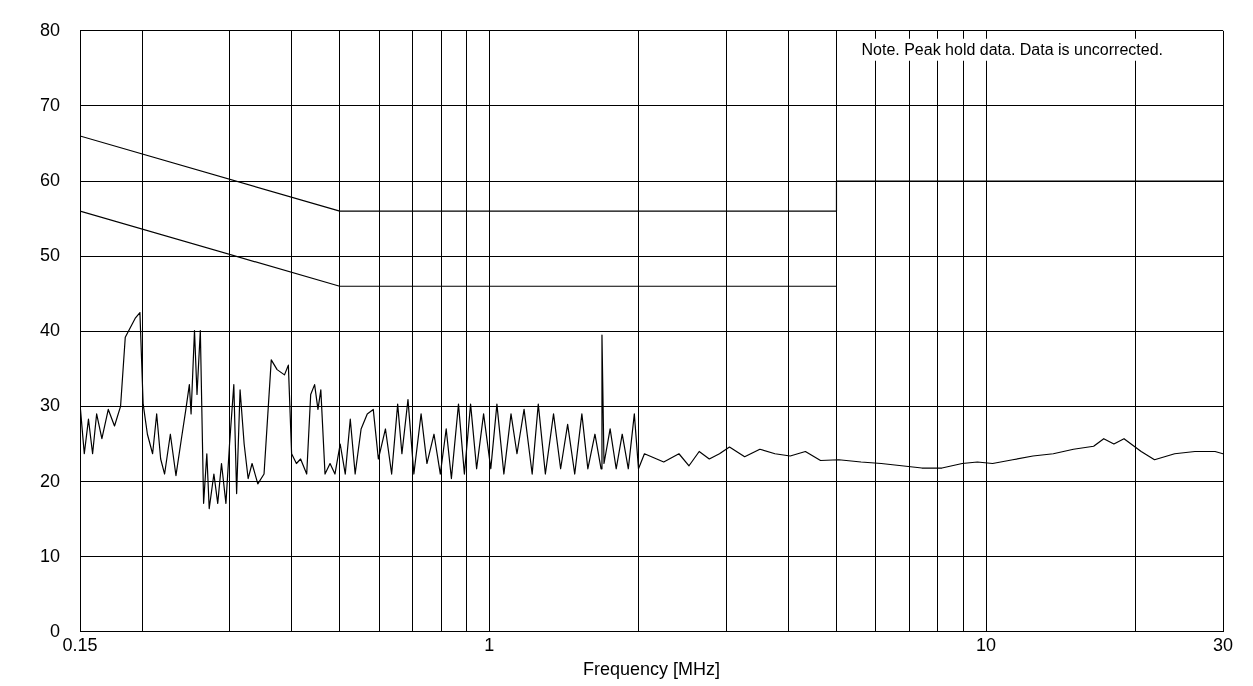  Describe the element at coordinates (489, 644) in the screenshot. I see `x-tick-label: 1` at that location.